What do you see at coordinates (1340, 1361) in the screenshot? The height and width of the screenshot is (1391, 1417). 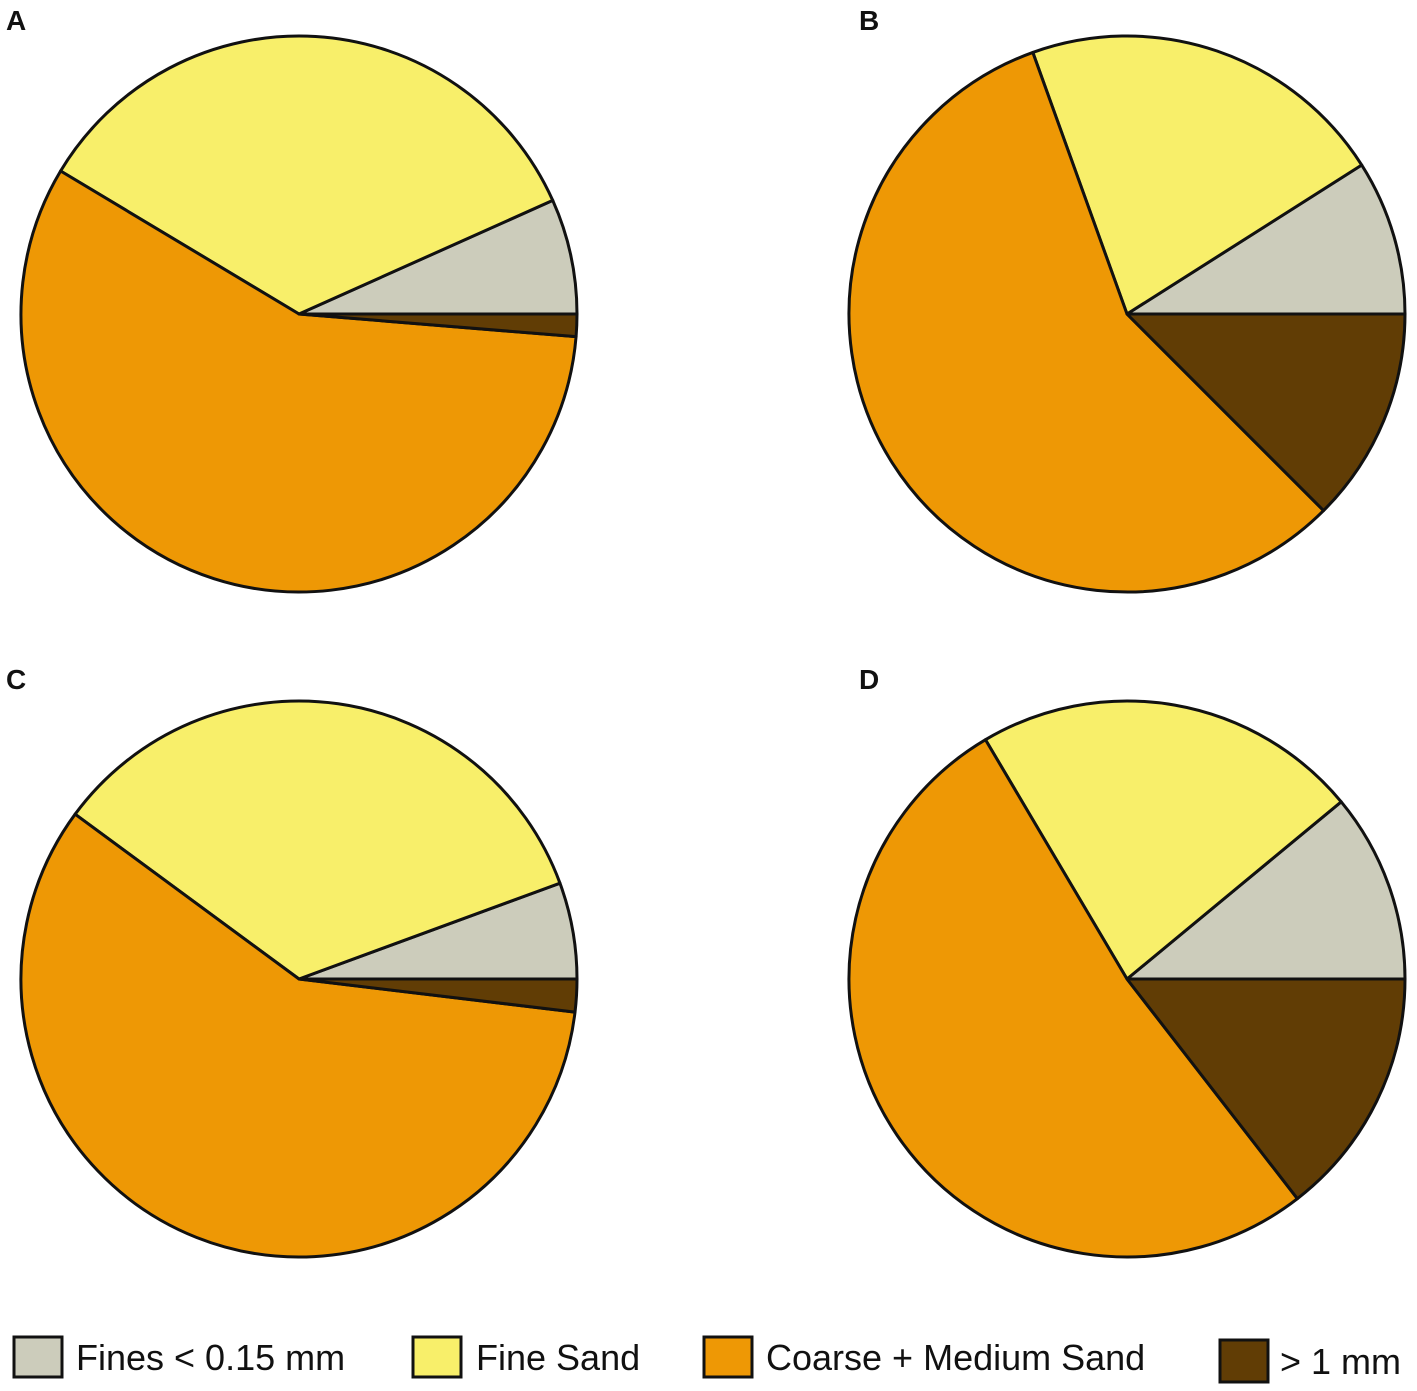 I see `legend-label-gt-1mm: > 1 mm` at bounding box center [1340, 1361].